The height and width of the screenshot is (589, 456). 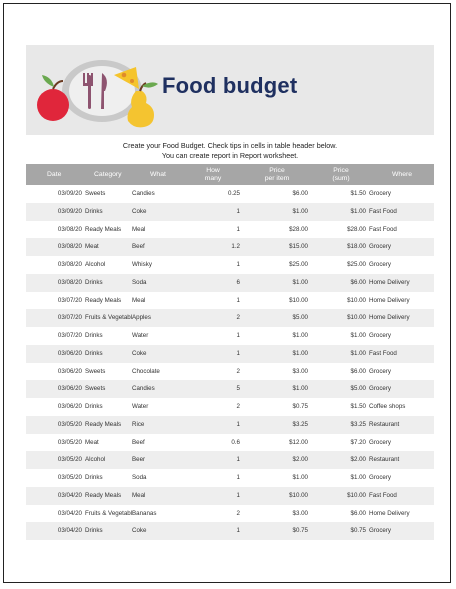 I want to click on cell-category: Alcohol, so click(x=95, y=460).